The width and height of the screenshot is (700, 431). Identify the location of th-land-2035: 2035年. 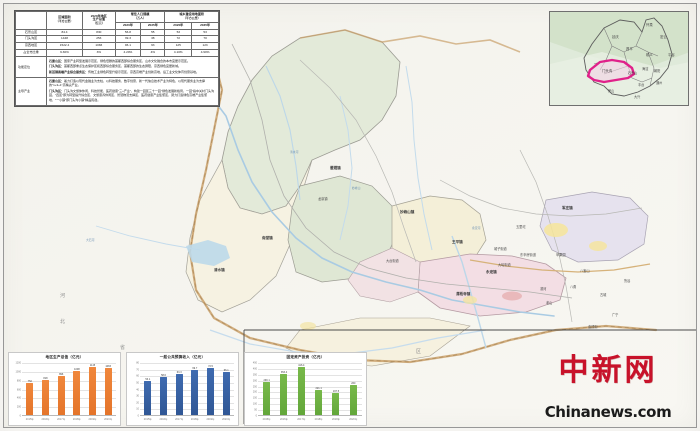
(205, 25).